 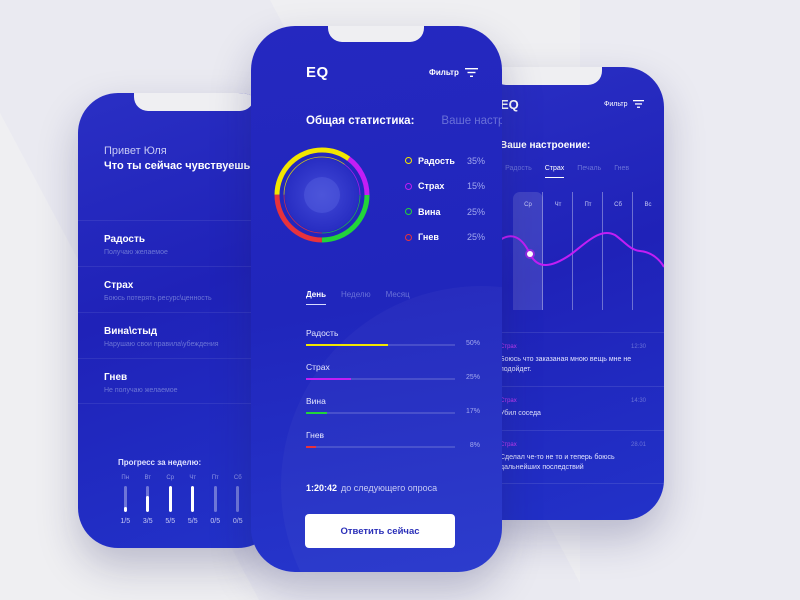 I want to click on day-progress: Пн 1/5, so click(x=125, y=500).